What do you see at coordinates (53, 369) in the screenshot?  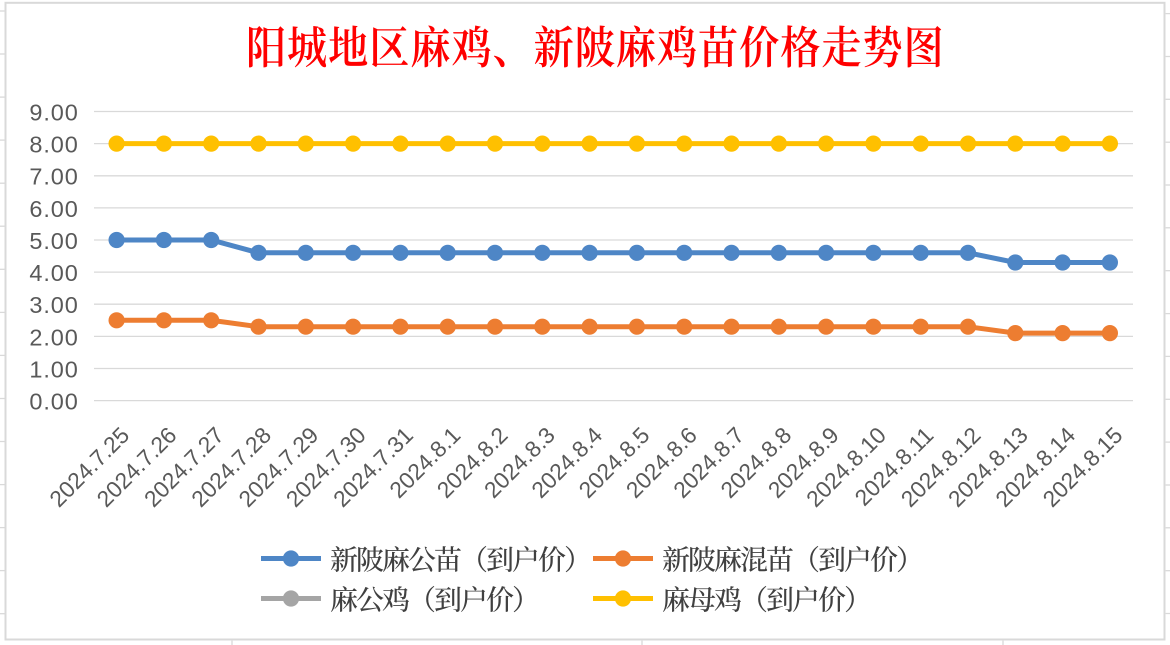 I see `svg-text: 1.00` at bounding box center [53, 369].